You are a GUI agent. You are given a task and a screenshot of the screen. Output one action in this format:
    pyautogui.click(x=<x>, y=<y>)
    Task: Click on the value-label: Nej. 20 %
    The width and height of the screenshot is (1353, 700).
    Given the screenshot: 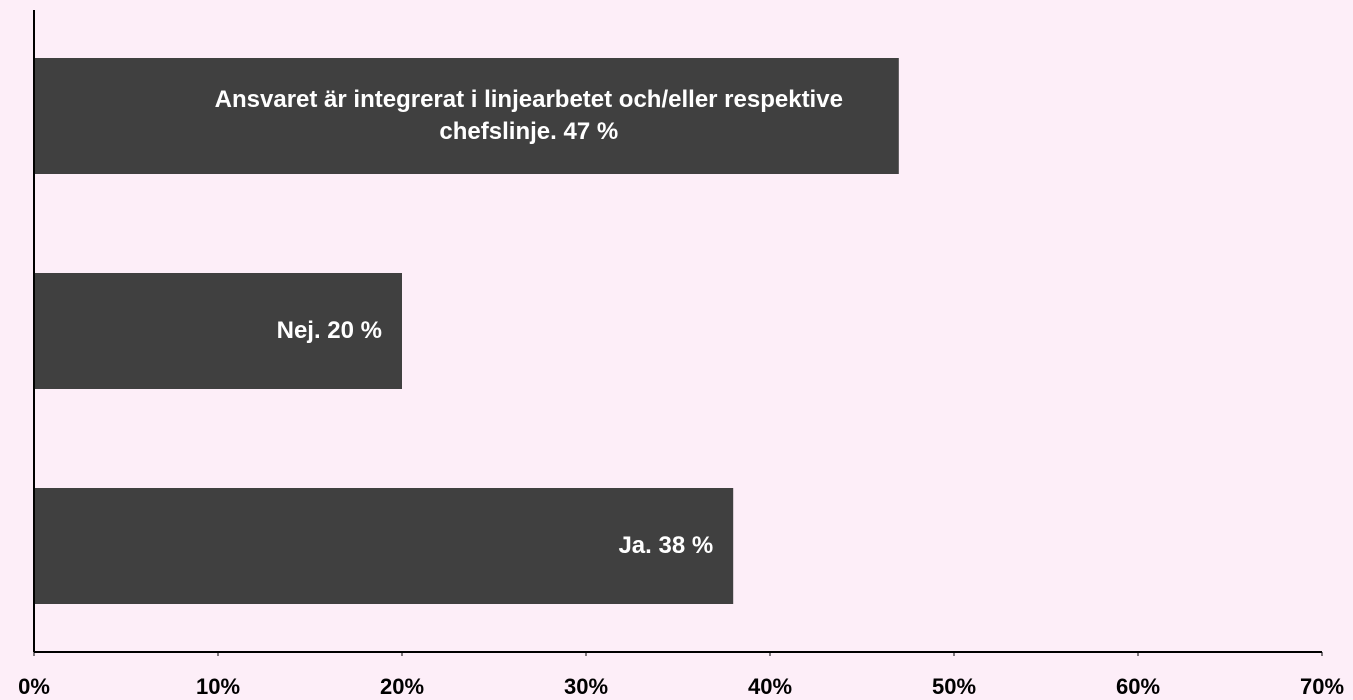 What is the action you would take?
    pyautogui.click(x=218, y=331)
    